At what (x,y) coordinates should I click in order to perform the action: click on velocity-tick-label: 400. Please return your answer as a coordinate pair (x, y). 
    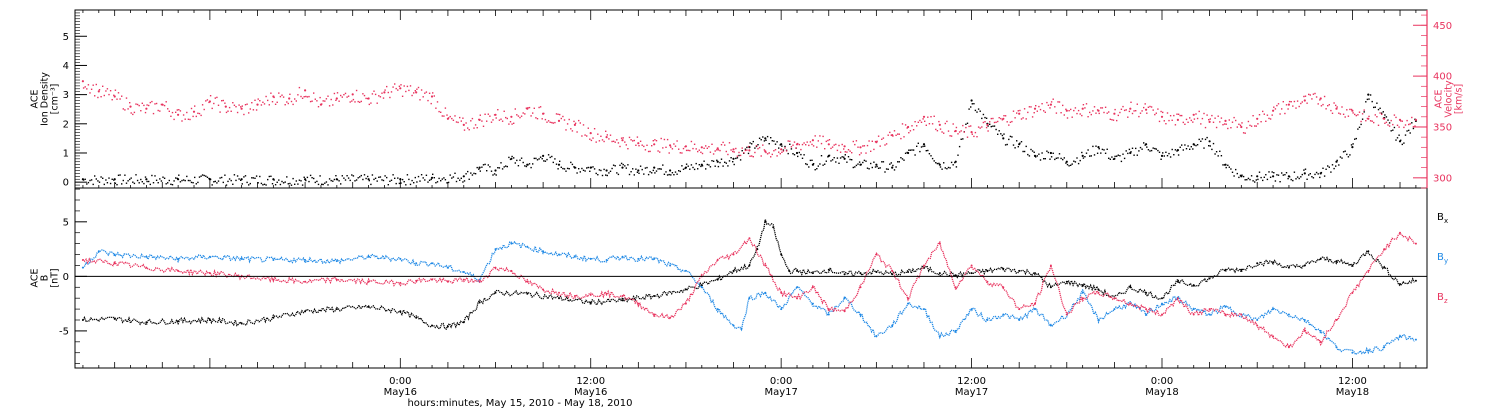
    Looking at the image, I should click on (1442, 77).